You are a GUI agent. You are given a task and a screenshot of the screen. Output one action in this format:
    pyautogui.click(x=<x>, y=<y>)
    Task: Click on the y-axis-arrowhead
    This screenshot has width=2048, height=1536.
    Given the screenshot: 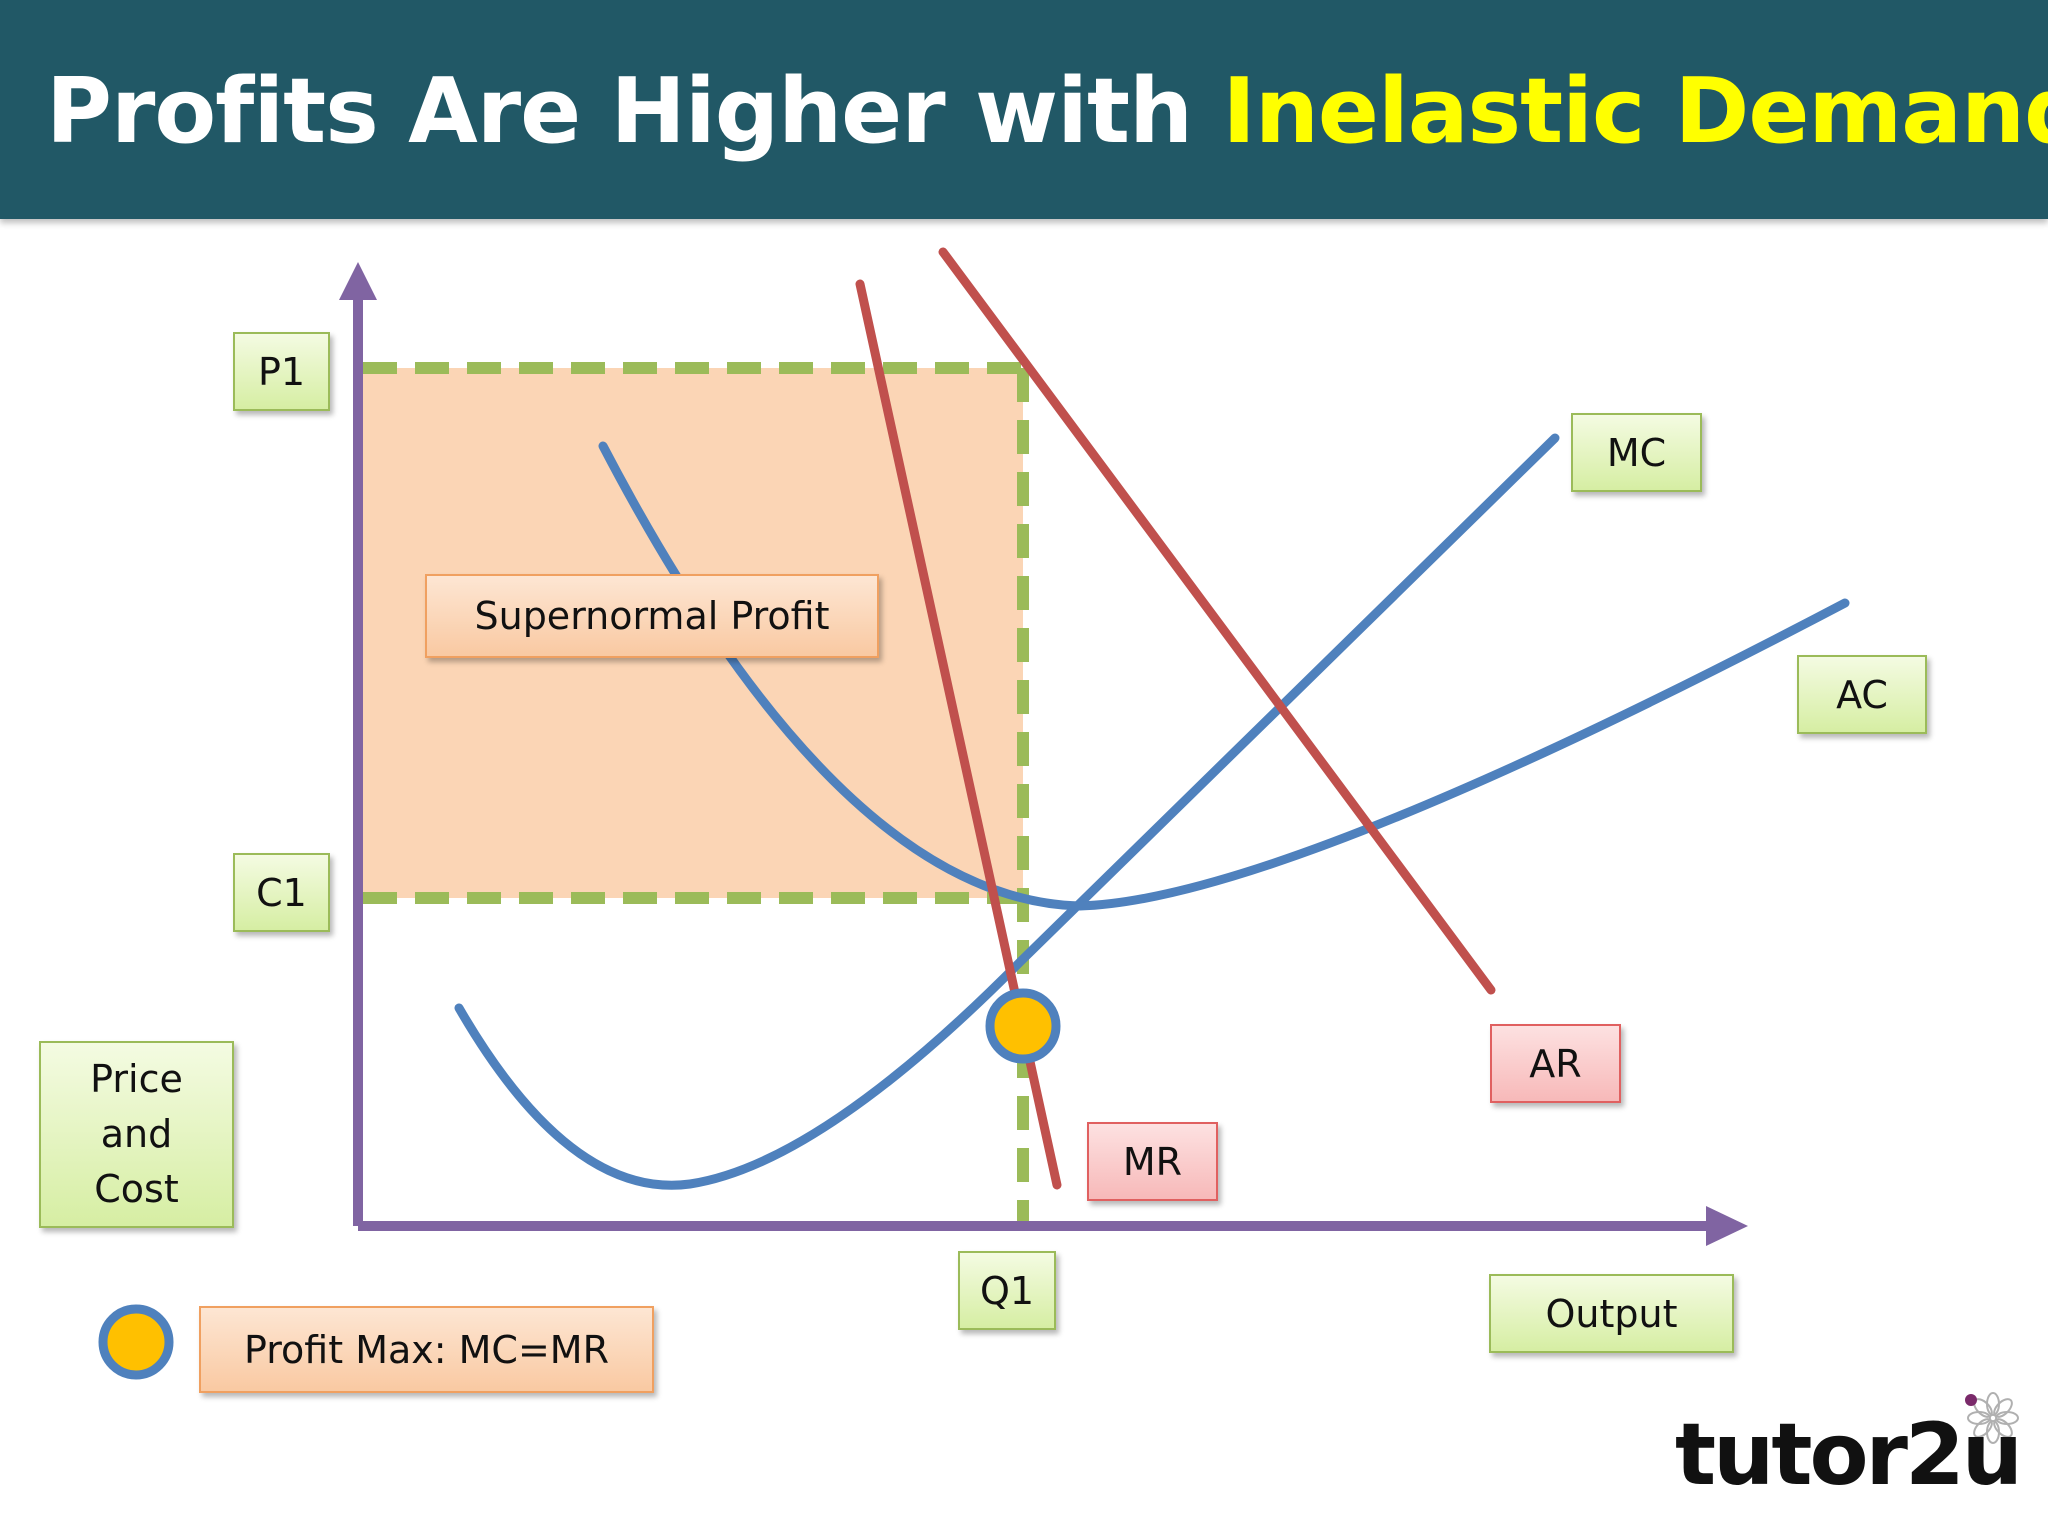 What is the action you would take?
    pyautogui.click(x=358, y=281)
    